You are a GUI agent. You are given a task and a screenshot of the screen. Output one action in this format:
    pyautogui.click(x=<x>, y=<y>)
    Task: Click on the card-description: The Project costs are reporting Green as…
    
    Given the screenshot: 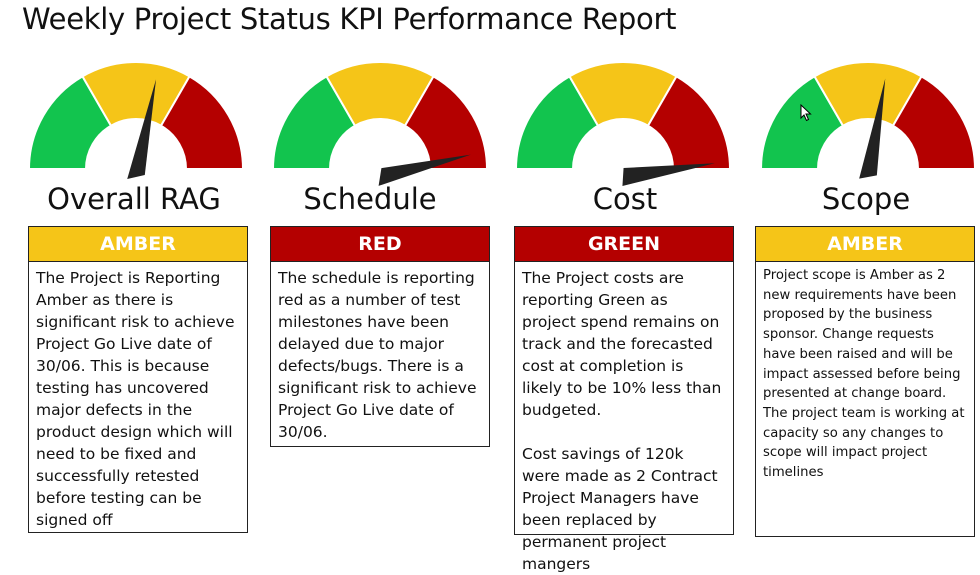 What is the action you would take?
    pyautogui.click(x=622, y=421)
    